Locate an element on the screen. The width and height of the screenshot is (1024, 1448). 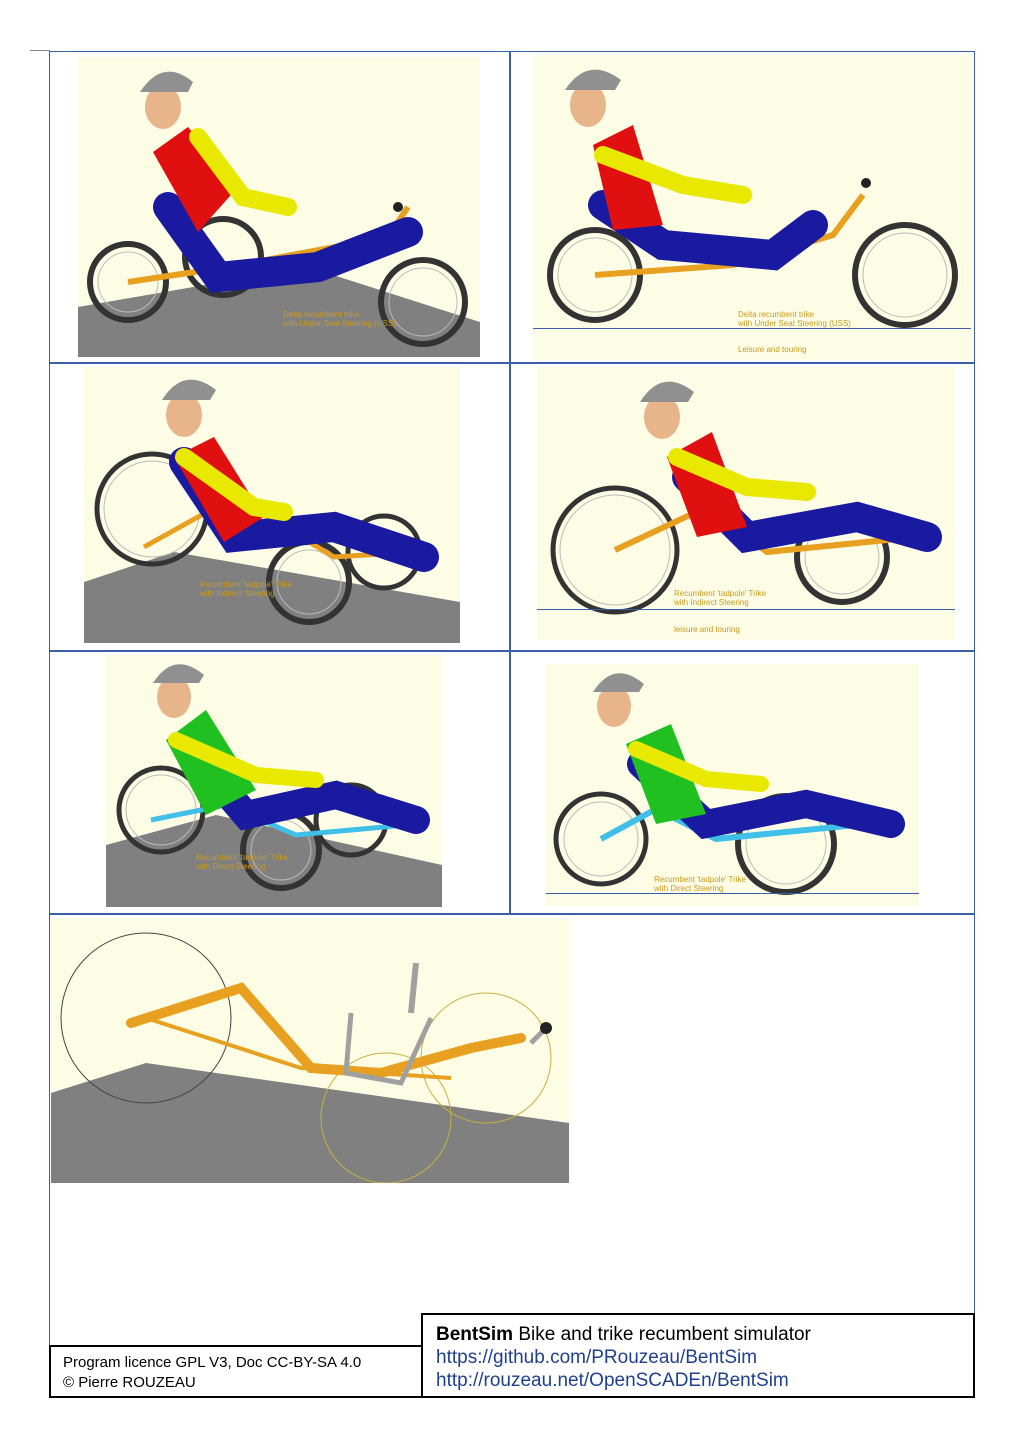
trike-frame-render is located at coordinates (310, 1050).